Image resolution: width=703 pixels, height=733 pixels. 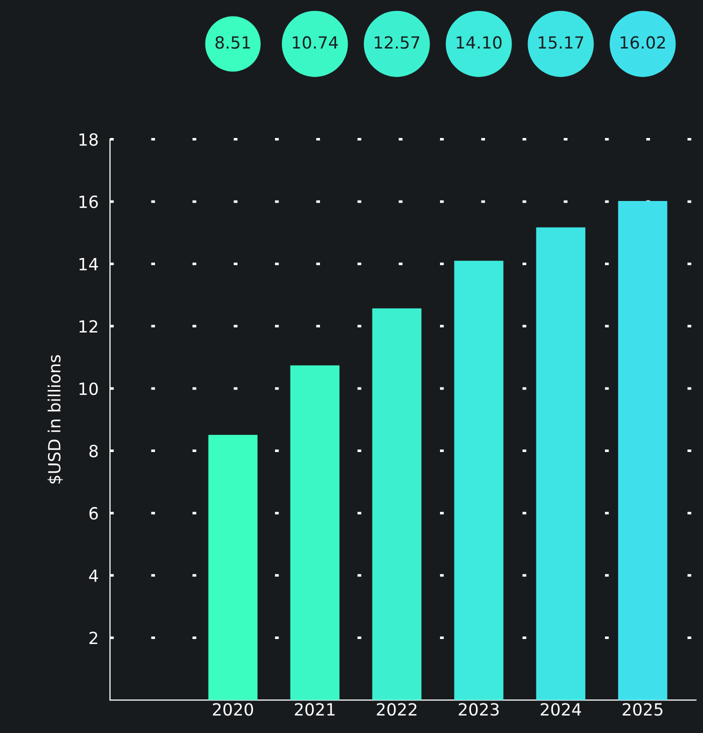 I want to click on y-axis-title: $USD in billions, so click(x=55, y=419).